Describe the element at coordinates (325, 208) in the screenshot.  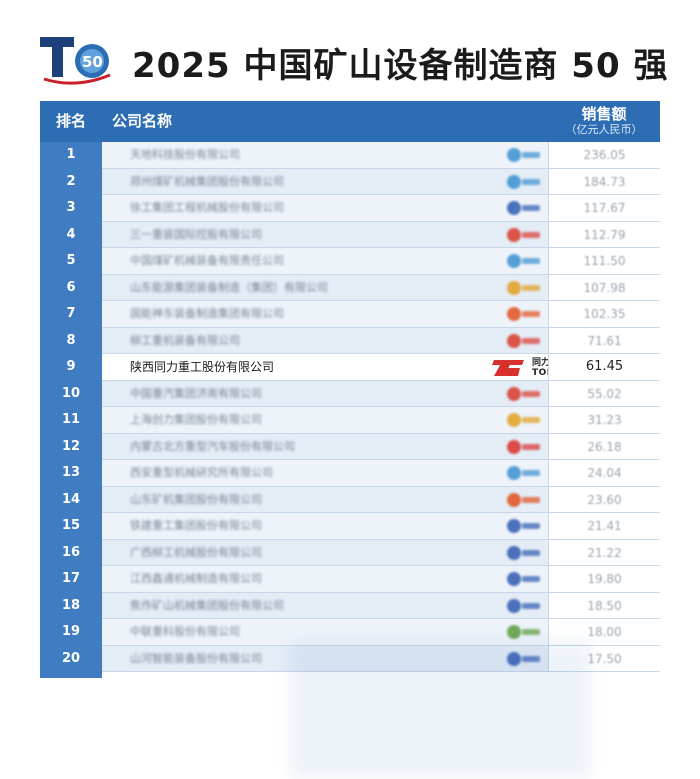
I see `company-cell: 徐工集团工程机械股份有限公司` at that location.